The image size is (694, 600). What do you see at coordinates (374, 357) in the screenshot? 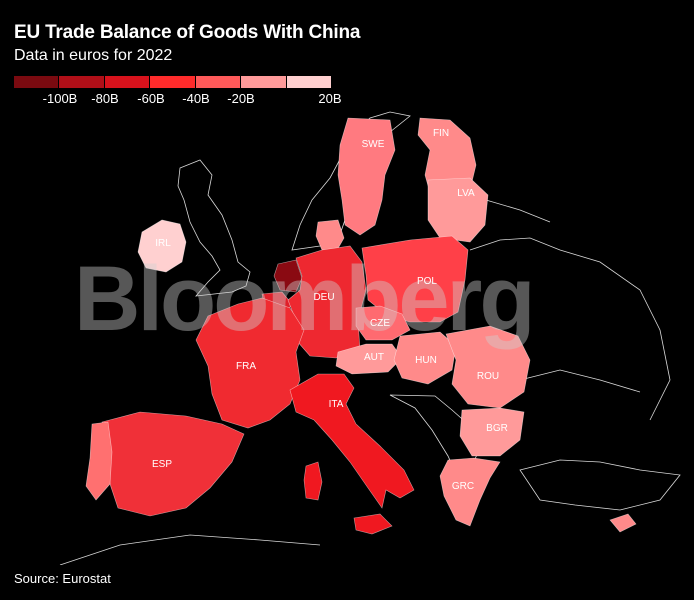
I see `label-aut: AUT` at bounding box center [374, 357].